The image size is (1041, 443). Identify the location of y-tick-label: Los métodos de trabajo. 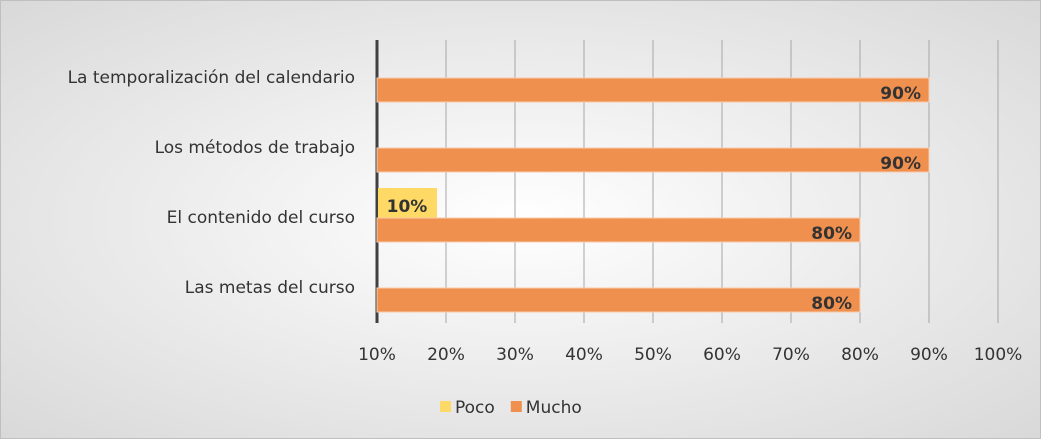
(255, 148).